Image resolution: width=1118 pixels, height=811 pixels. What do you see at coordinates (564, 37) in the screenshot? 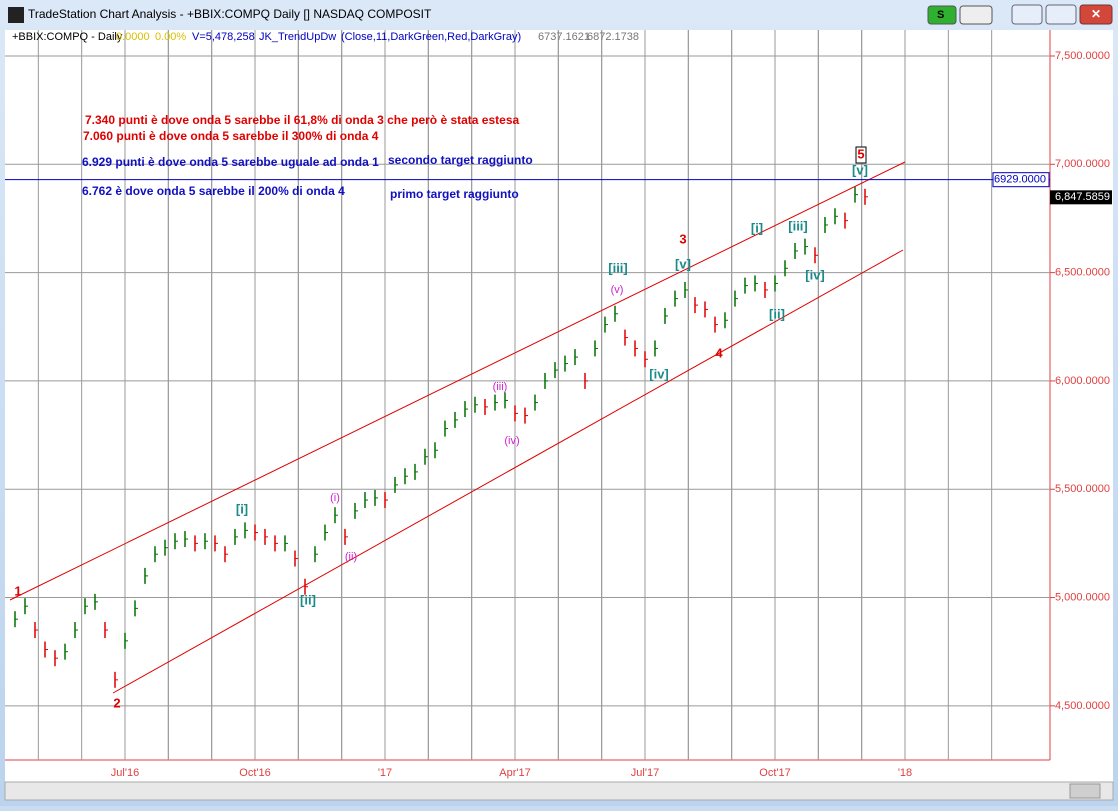
I see `info-text: 6737.1621` at bounding box center [564, 37].